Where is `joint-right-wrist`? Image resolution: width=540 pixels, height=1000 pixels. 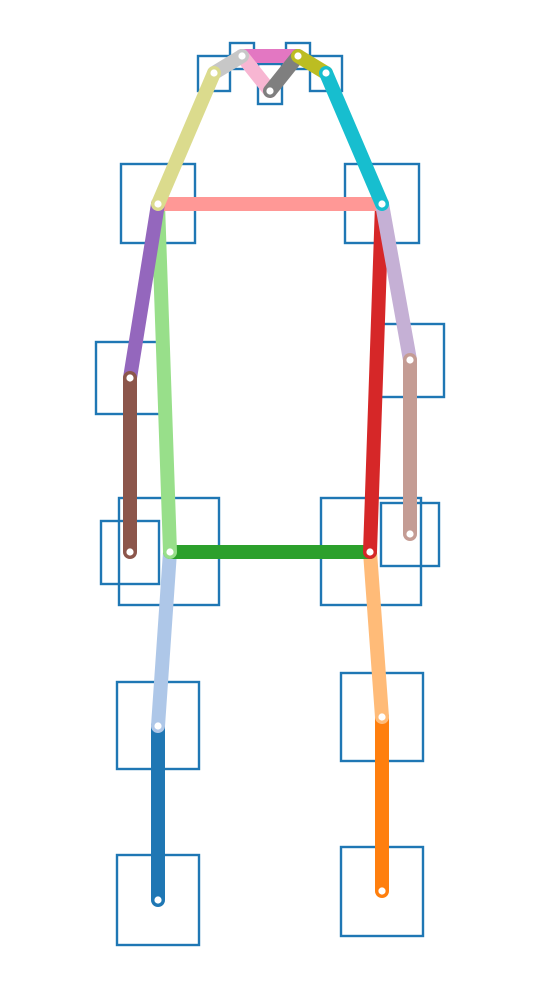 joint-right-wrist is located at coordinates (130, 552).